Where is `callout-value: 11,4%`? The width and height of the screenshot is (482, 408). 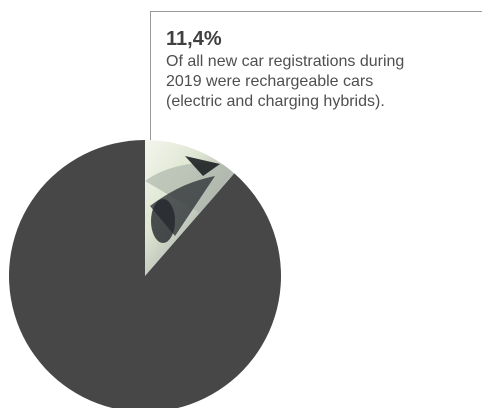
callout-value: 11,4% is located at coordinates (194, 39).